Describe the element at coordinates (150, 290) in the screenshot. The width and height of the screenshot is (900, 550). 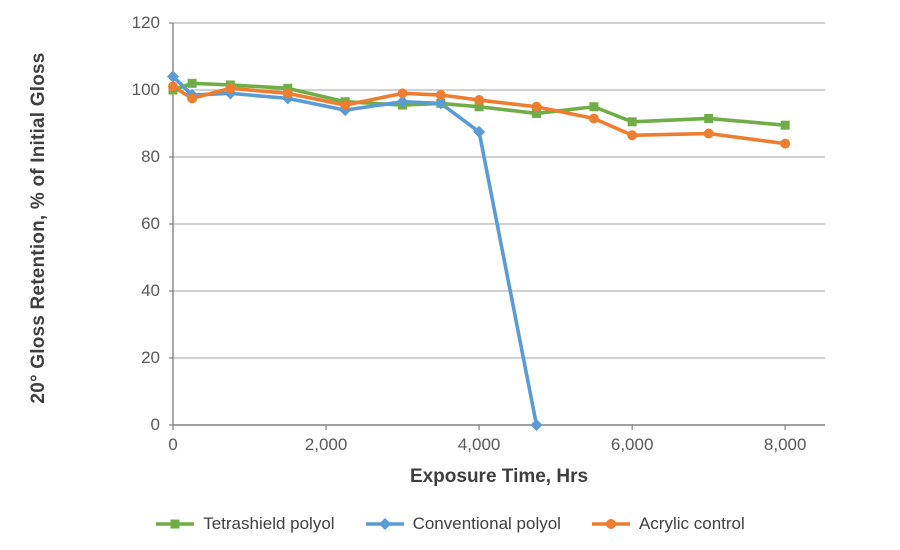
I see `y-tick-label: 40` at that location.